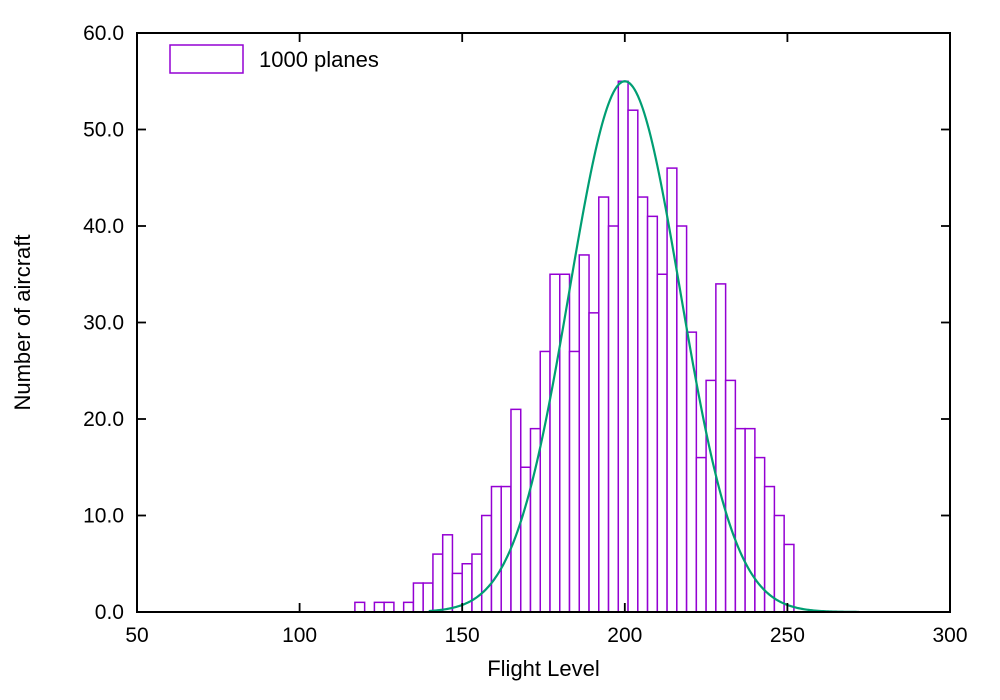 This screenshot has width=1000, height=700. Describe the element at coordinates (22, 322) in the screenshot. I see `y-axis-title: Number of aircraft` at that location.